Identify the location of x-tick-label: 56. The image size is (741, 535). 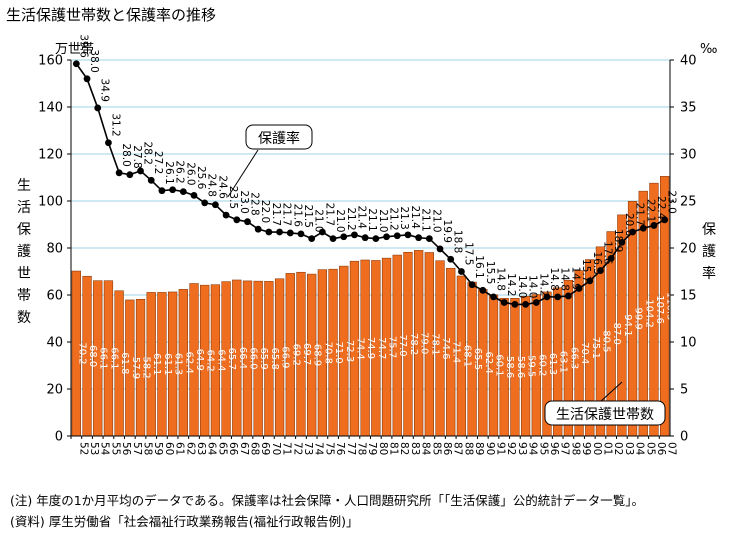
(126, 449).